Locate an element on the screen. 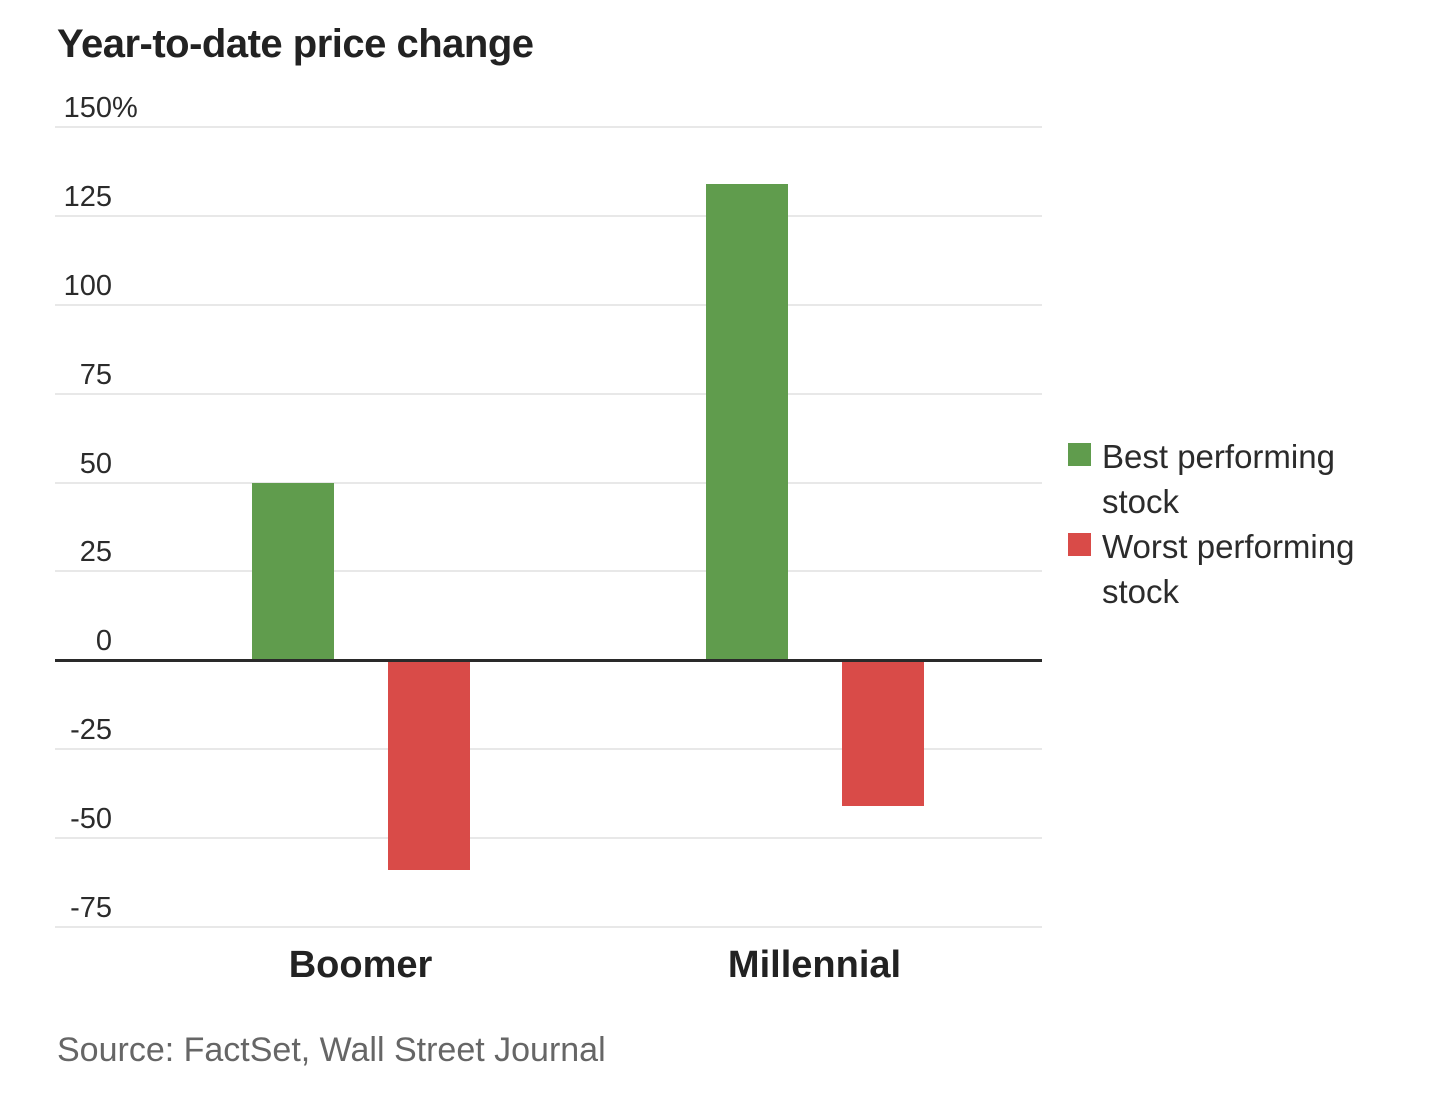  legend-swatch-worst is located at coordinates (1079, 544).